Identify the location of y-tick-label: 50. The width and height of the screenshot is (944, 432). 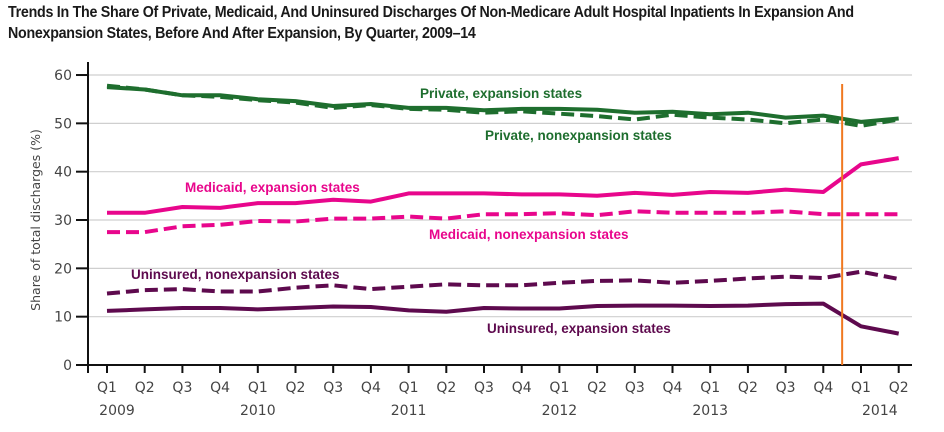
(63, 124).